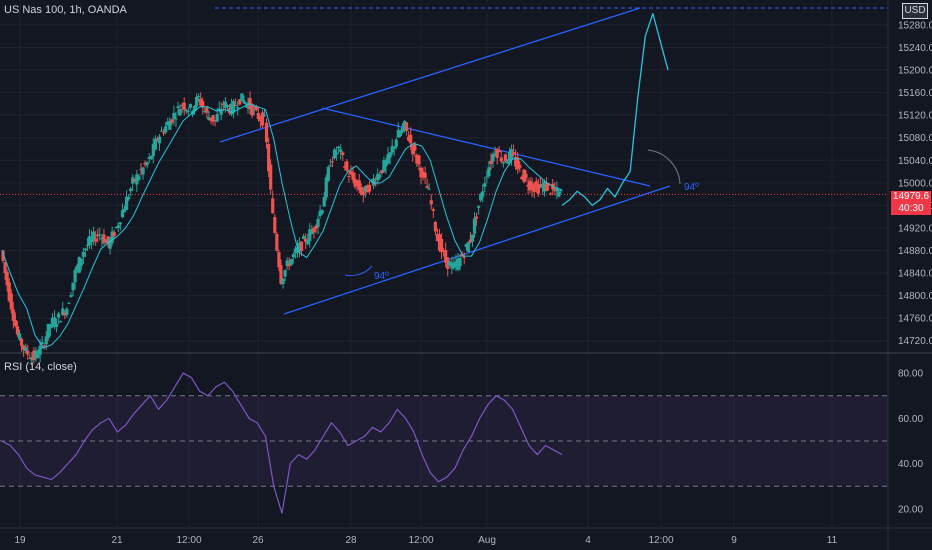 The height and width of the screenshot is (550, 932). I want to click on last-price-tag: 14979.6 40:30, so click(911, 203).